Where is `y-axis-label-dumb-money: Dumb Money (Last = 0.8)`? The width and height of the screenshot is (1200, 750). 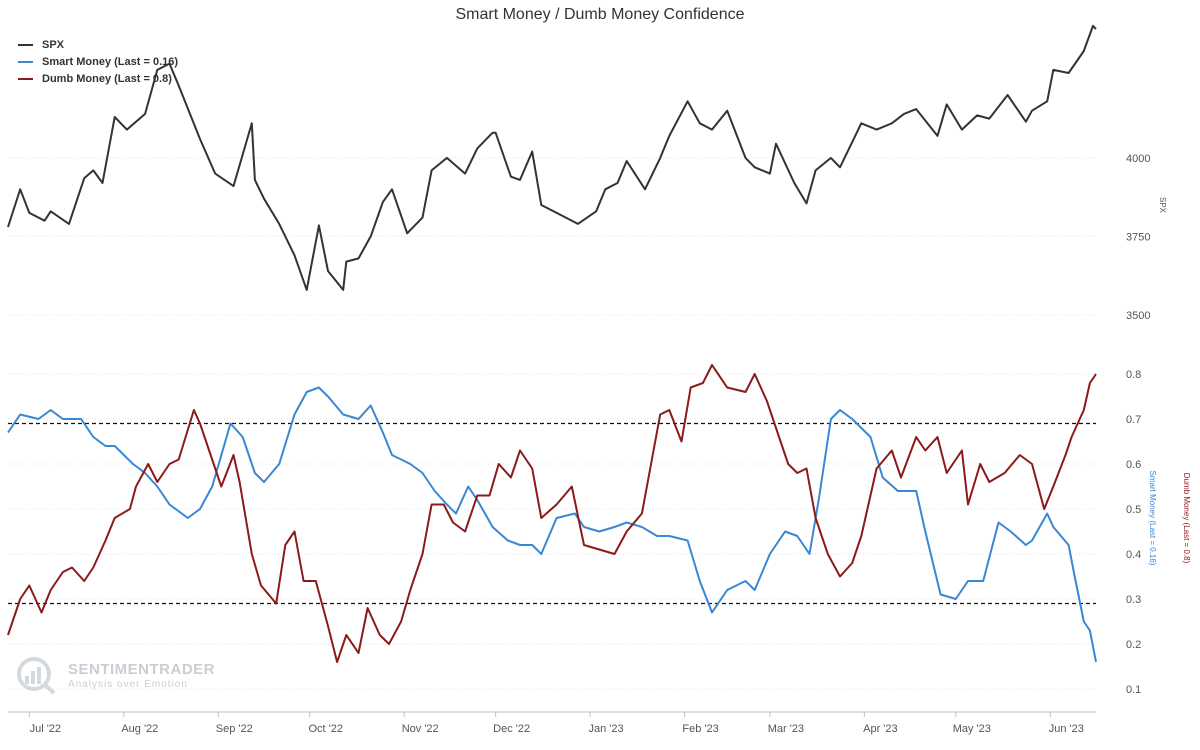 y-axis-label-dumb-money: Dumb Money (Last = 0.8) is located at coordinates (1186, 518).